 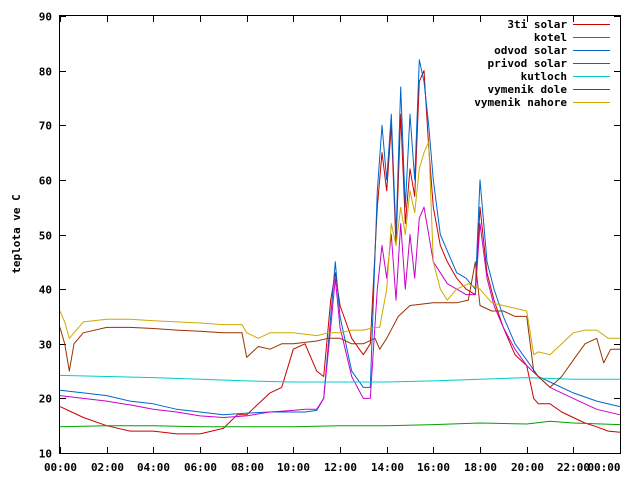 What do you see at coordinates (528, 89) in the screenshot?
I see `legend-label: vymenik dole` at bounding box center [528, 89].